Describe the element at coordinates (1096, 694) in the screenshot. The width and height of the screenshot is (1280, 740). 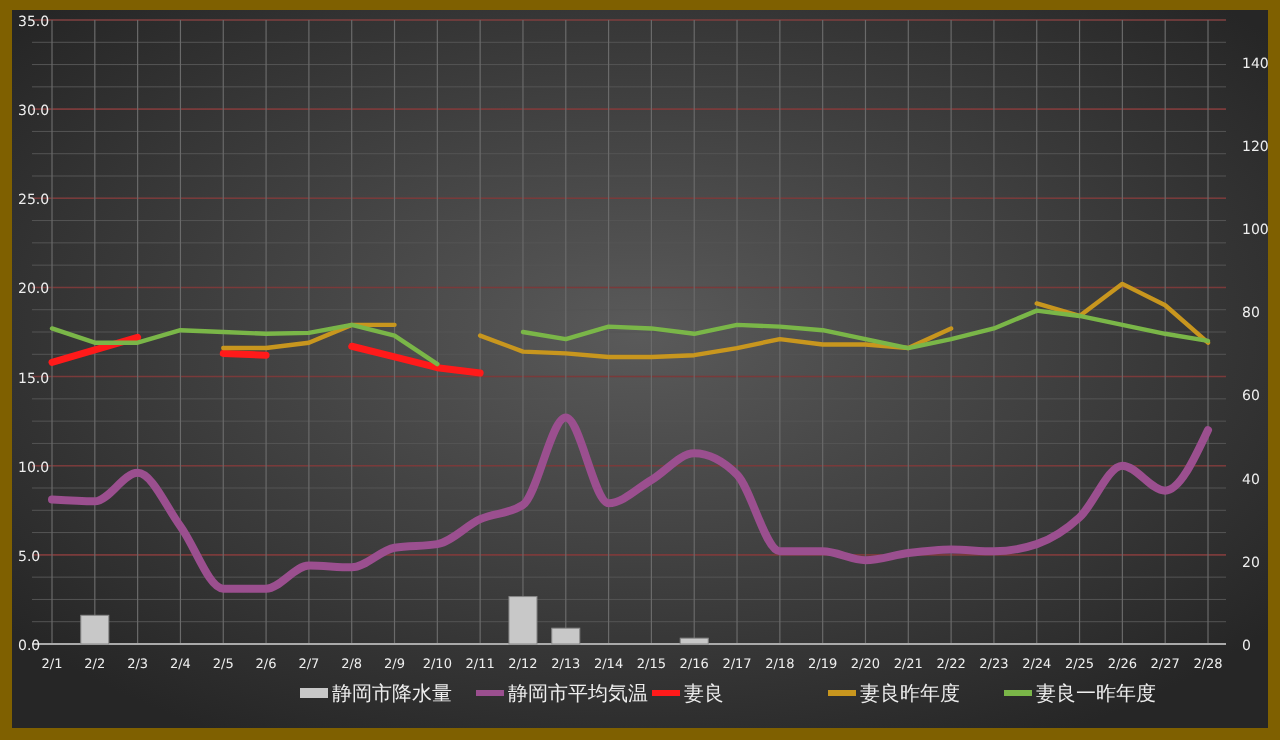
I see `legend-label: 妻良一昨年度` at that location.